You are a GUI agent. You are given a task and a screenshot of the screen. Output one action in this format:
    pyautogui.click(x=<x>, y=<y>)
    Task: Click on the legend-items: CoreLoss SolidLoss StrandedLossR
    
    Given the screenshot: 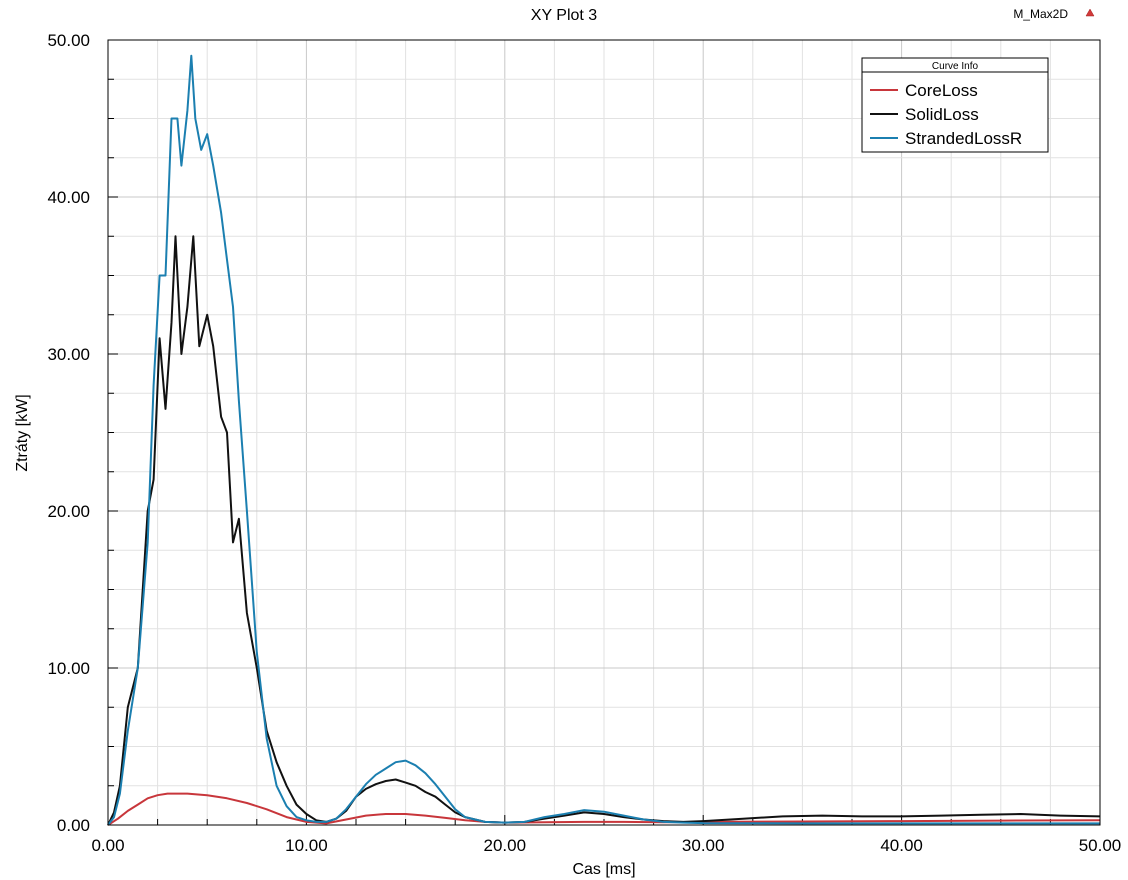 What is the action you would take?
    pyautogui.click(x=946, y=114)
    